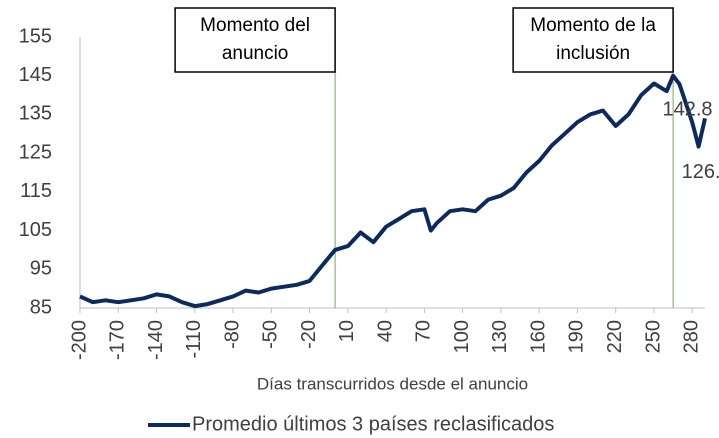  I want to click on event-box: Momento de la inclusión, so click(593, 40).